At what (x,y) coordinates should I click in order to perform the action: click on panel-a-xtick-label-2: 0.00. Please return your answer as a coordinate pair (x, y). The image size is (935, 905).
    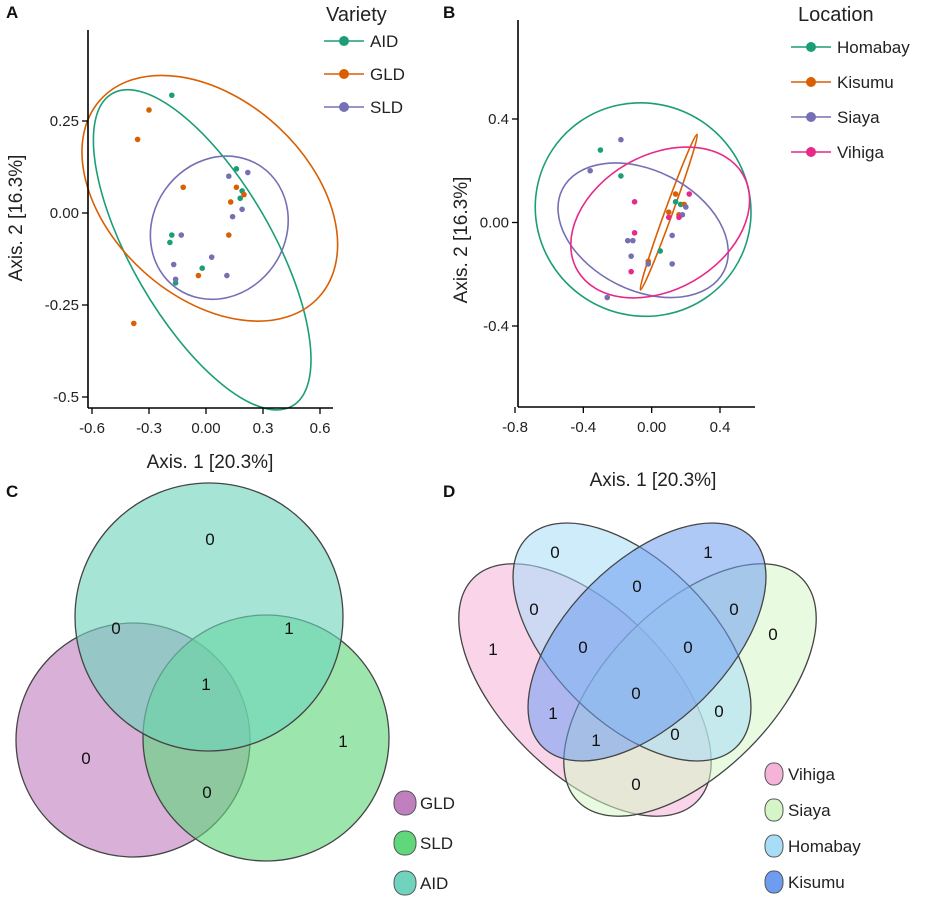
    Looking at the image, I should click on (205, 428).